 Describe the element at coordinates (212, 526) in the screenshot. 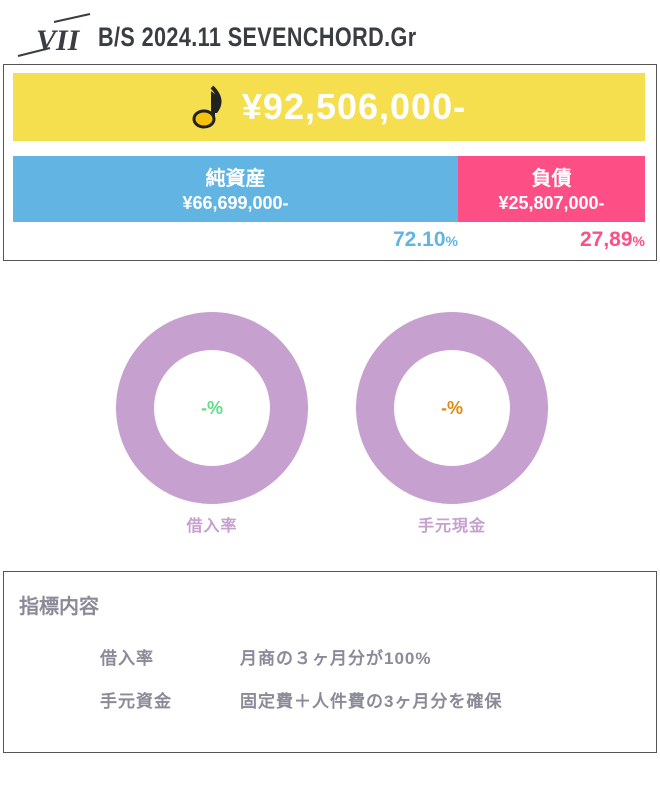

I see `borrowing-rate-label: 借入率` at that location.